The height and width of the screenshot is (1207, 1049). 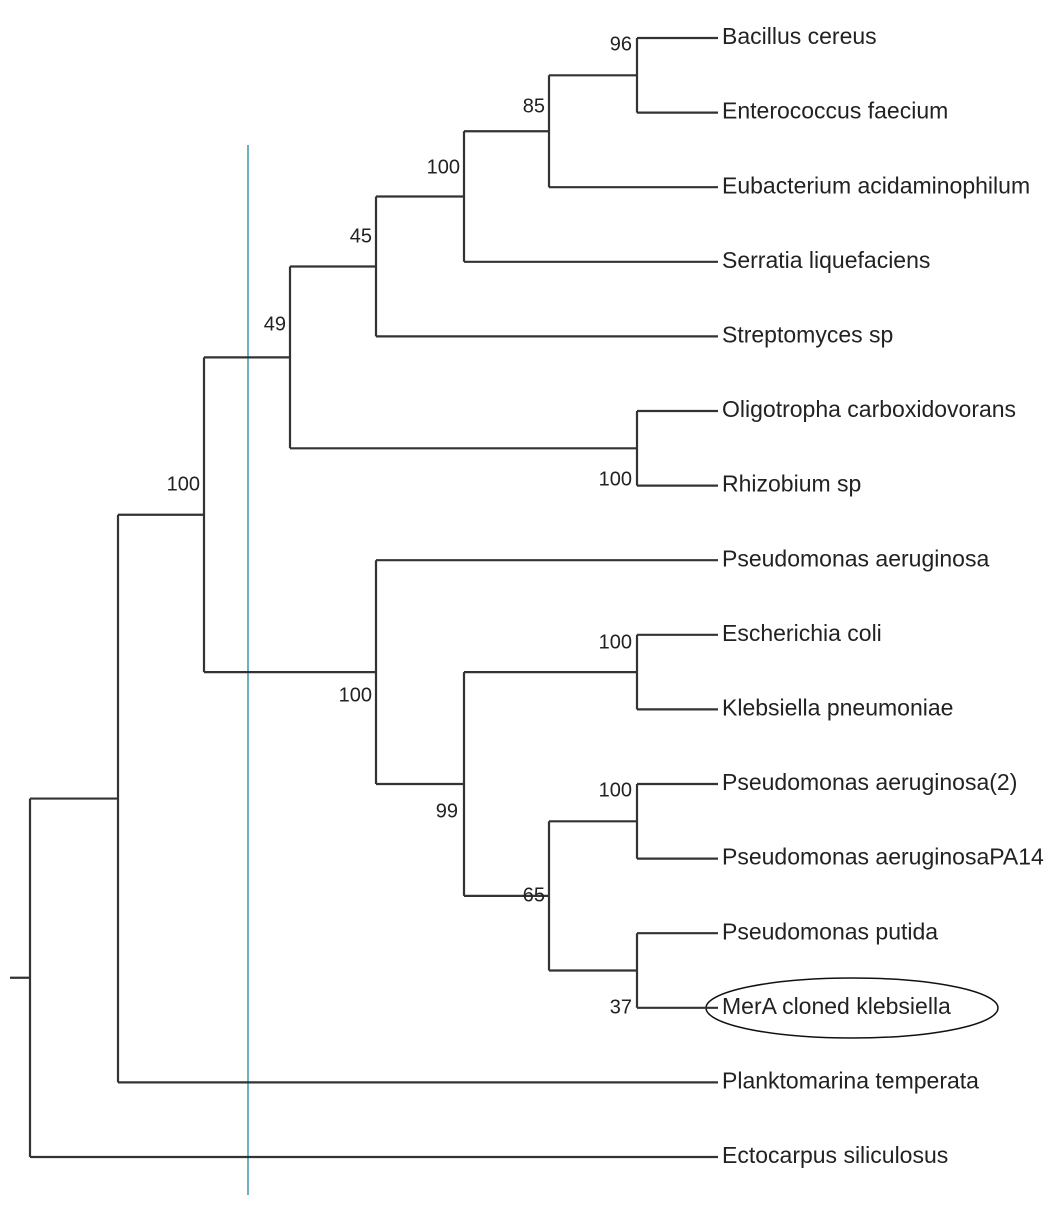 What do you see at coordinates (791, 484) in the screenshot?
I see `leaf-label: Rhizobium sp` at bounding box center [791, 484].